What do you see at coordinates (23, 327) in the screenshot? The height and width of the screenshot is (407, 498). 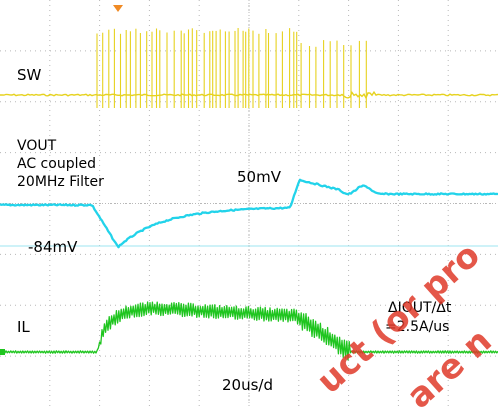 I see `il-label: IL` at bounding box center [23, 327].